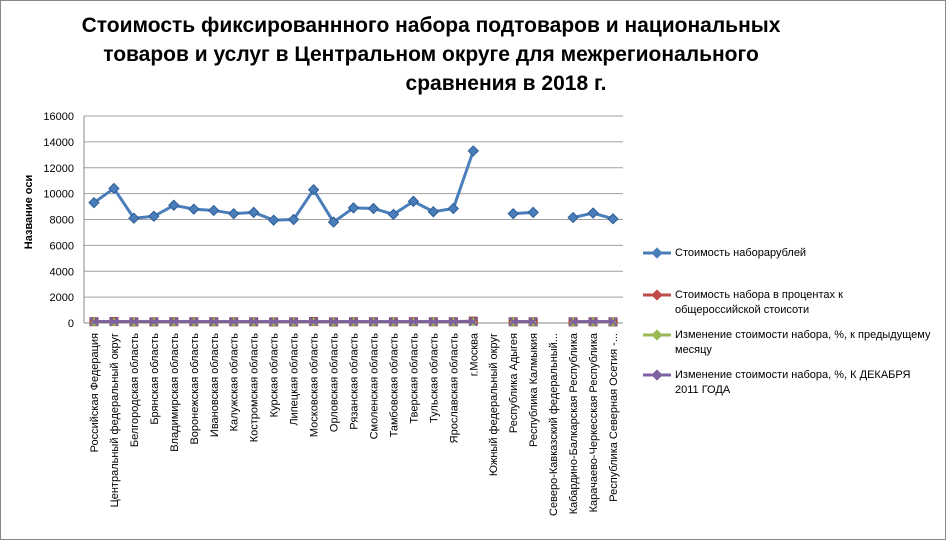  I want to click on x-tick-label: Рязанская область, so click(355, 381).